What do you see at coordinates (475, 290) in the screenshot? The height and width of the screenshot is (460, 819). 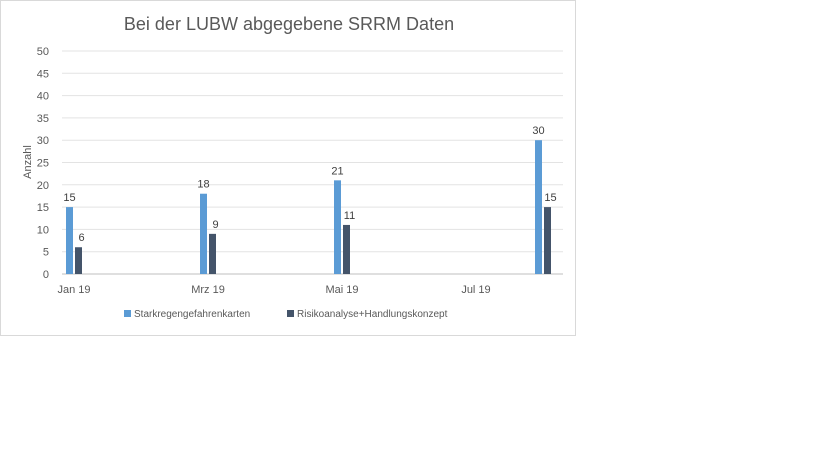 I see `x-tick-label: Jul 19` at bounding box center [475, 290].